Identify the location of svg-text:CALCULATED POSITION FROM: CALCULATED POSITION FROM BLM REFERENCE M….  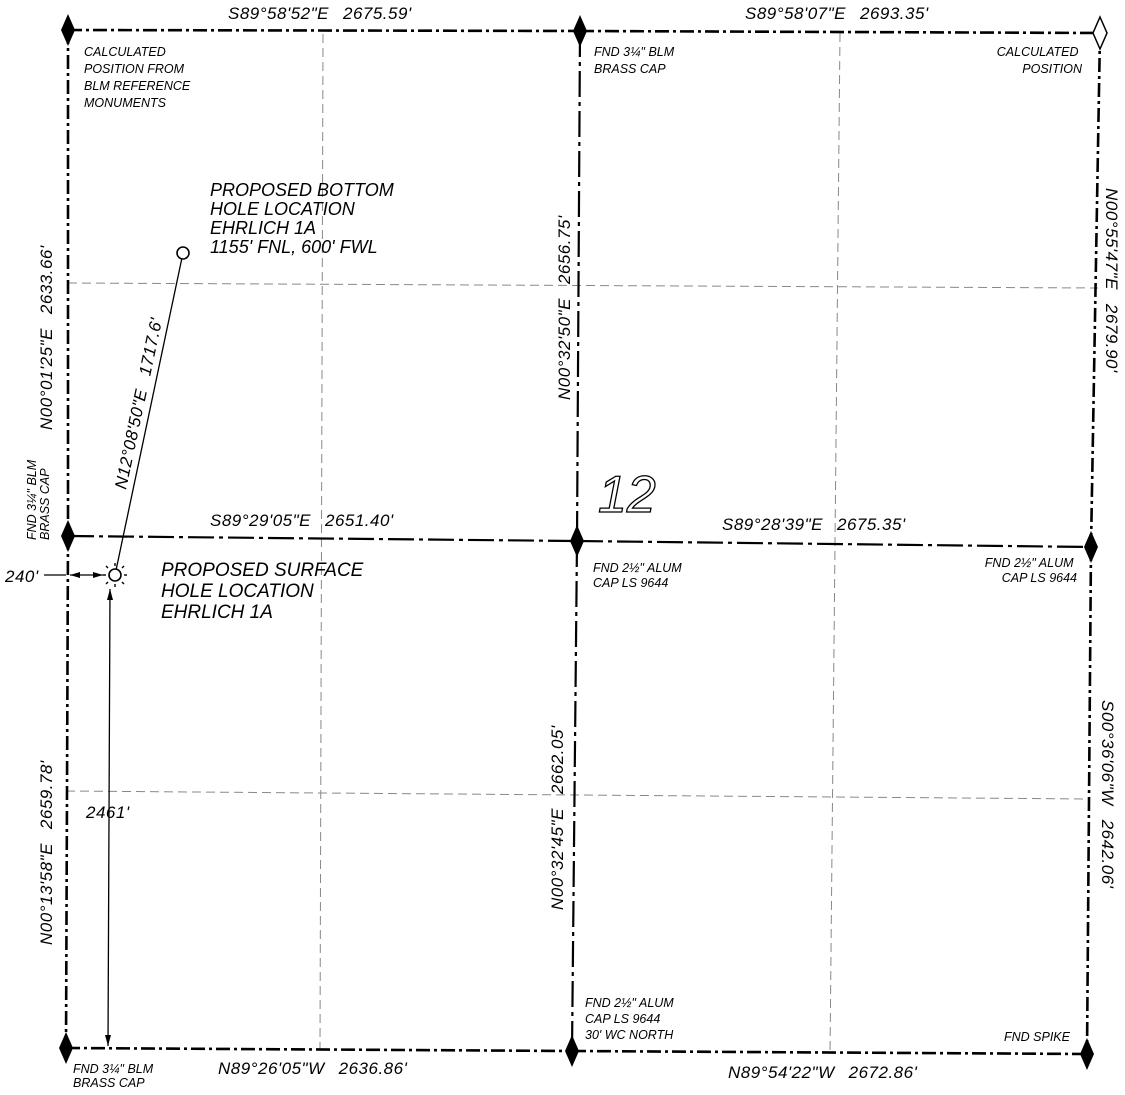
(139, 77).